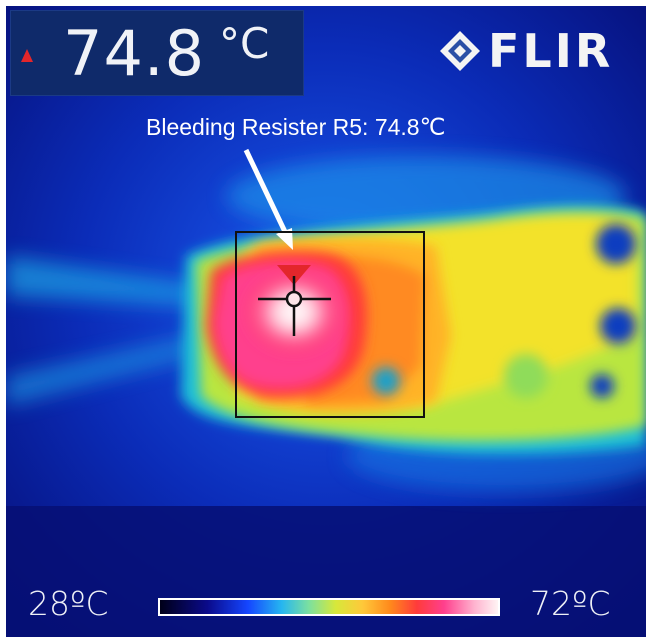 The height and width of the screenshot is (643, 652). Describe the element at coordinates (266, 193) in the screenshot. I see `pointer-arrow-icon` at that location.